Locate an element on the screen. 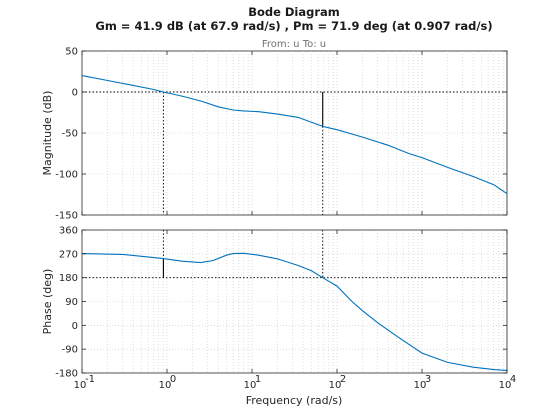 Image resolution: width=560 pixels, height=420 pixels. x-axis-label: Frequency (rad/s) is located at coordinates (294, 400).